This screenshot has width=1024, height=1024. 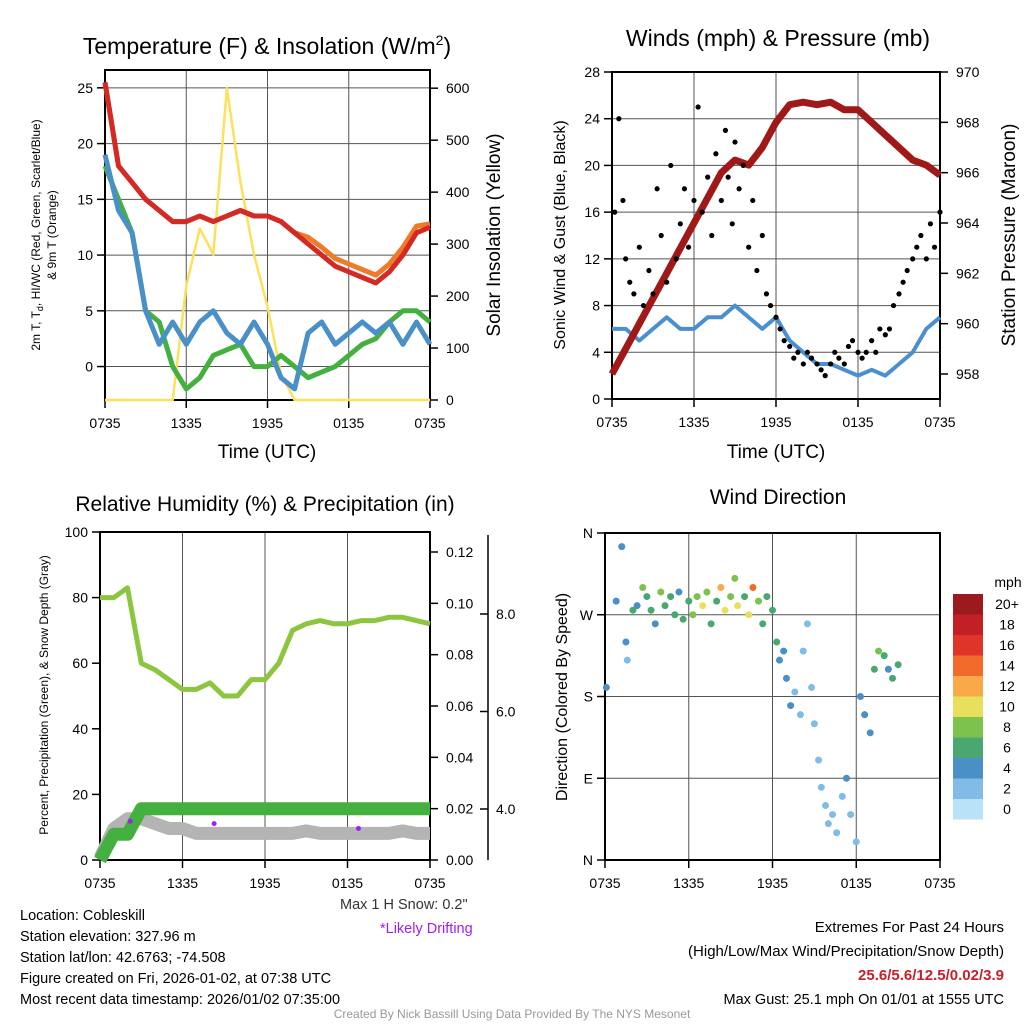 I want to click on solar-axis-tick-label: 100, so click(x=458, y=348).